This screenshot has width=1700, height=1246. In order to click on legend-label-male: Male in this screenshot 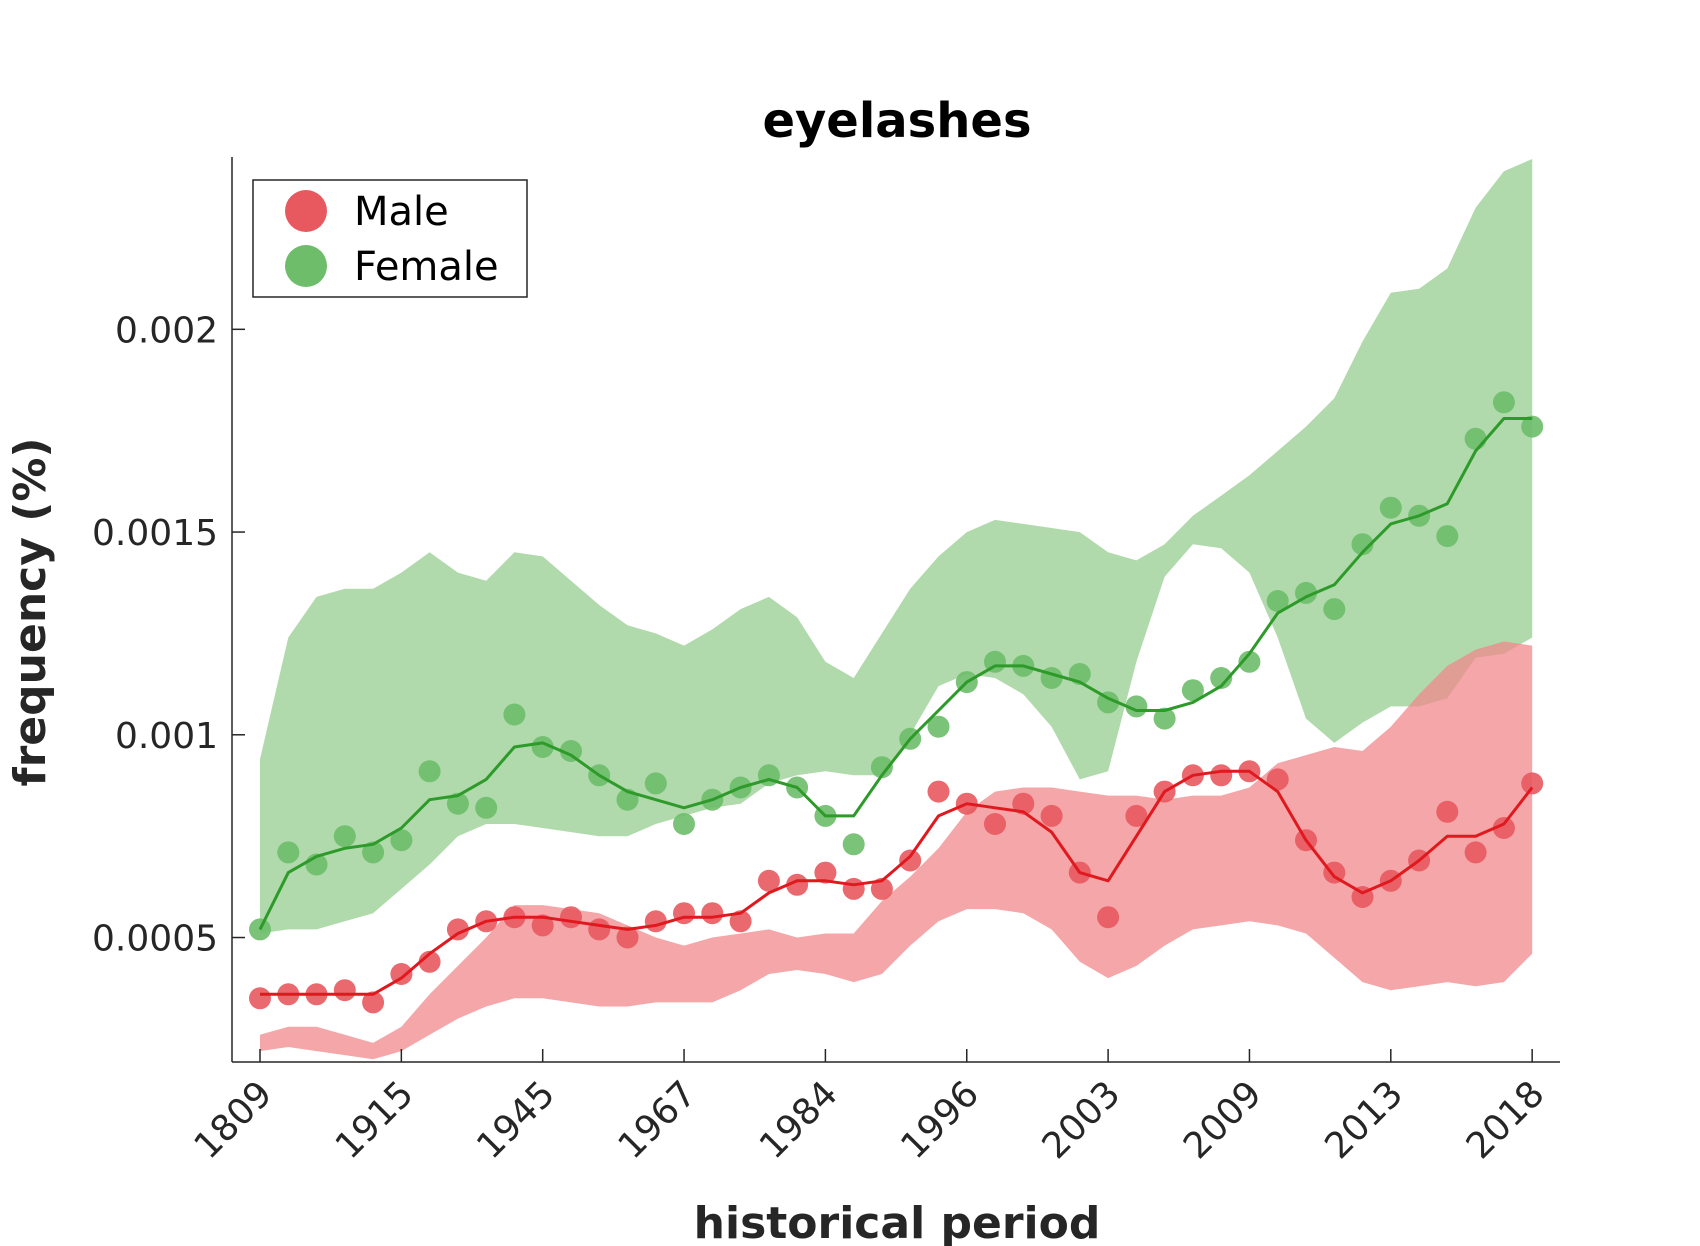, I will do `click(401, 212)`.